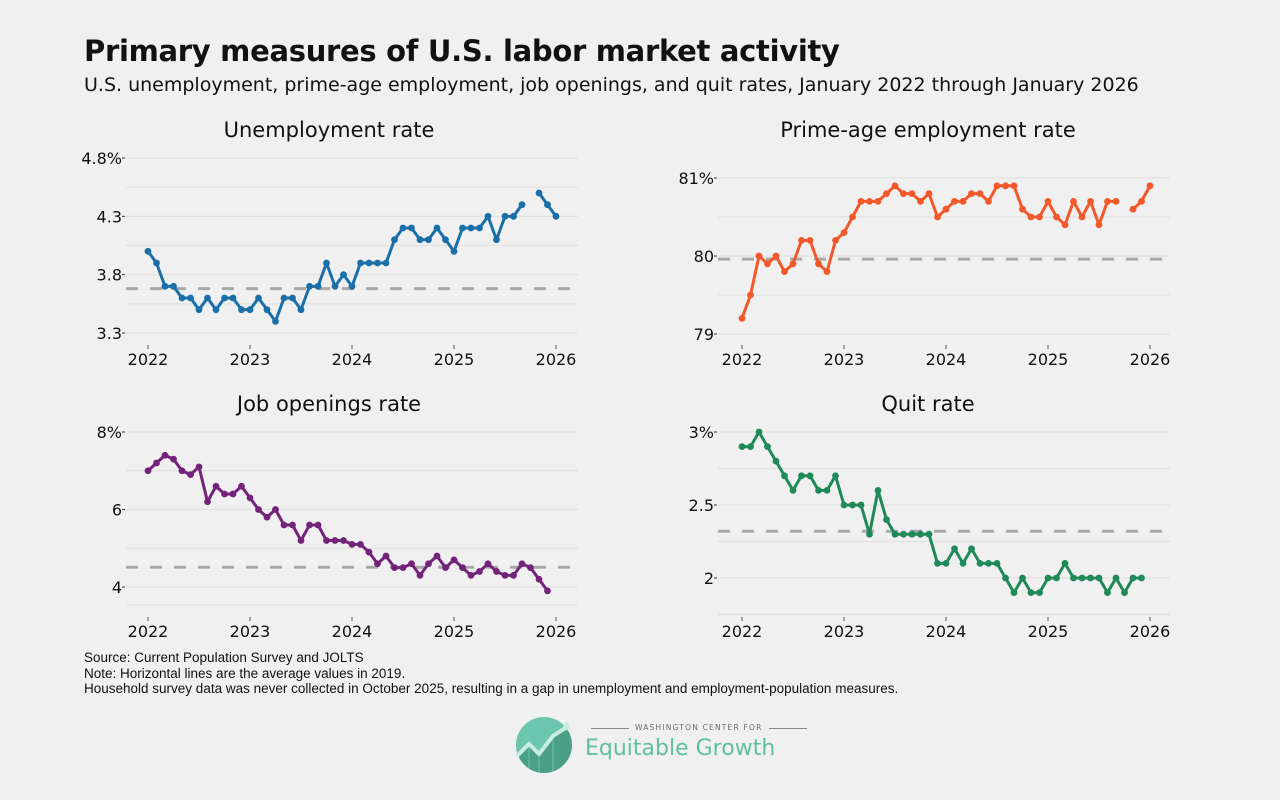  Describe the element at coordinates (329, 130) in the screenshot. I see `panel-title: Unemployment rate` at that location.